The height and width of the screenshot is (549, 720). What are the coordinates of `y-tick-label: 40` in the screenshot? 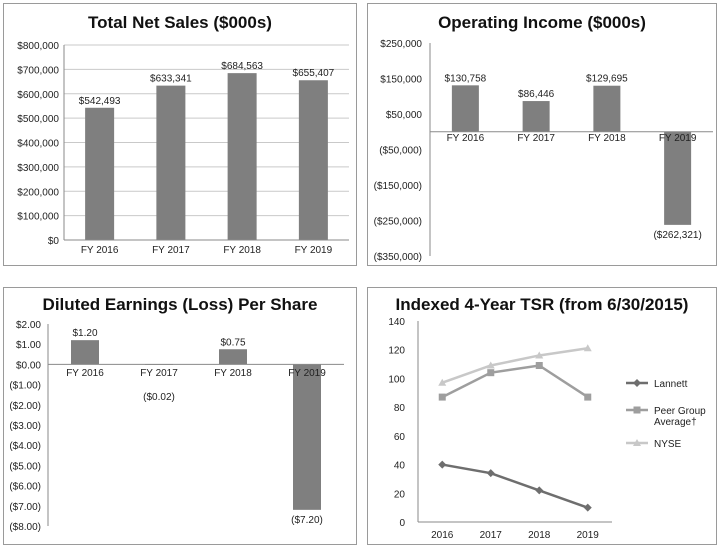 It's located at (400, 466).